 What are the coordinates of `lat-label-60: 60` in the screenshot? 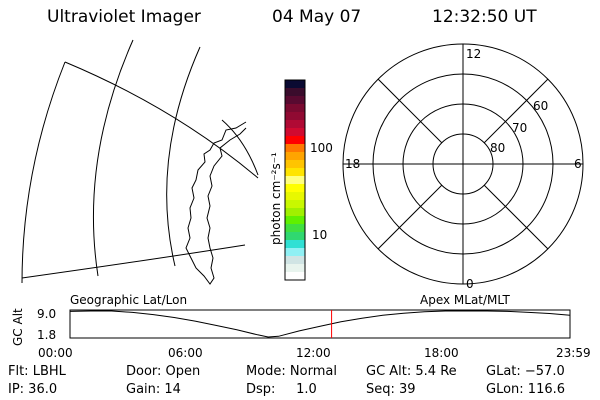 It's located at (540, 106).